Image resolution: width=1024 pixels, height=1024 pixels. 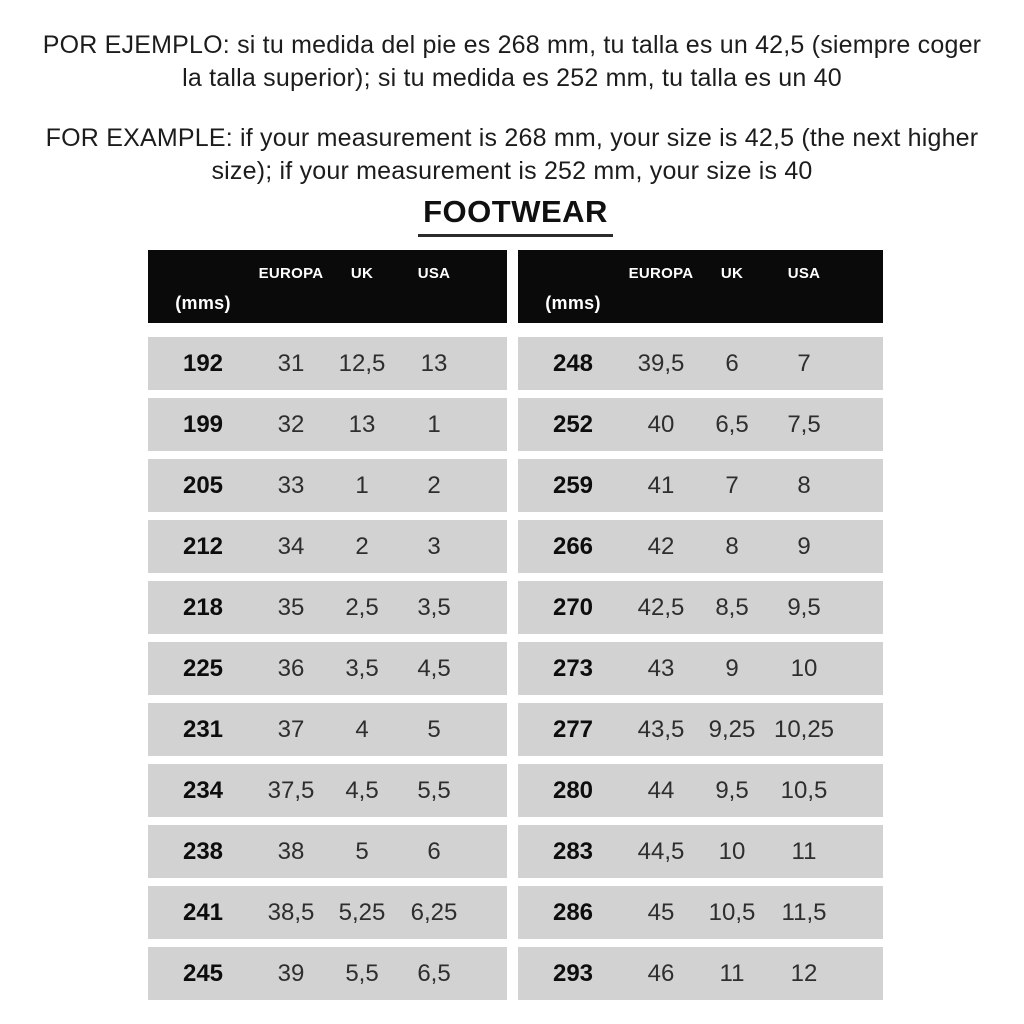 What do you see at coordinates (203, 973) in the screenshot?
I see `cell-mms-value: 245` at bounding box center [203, 973].